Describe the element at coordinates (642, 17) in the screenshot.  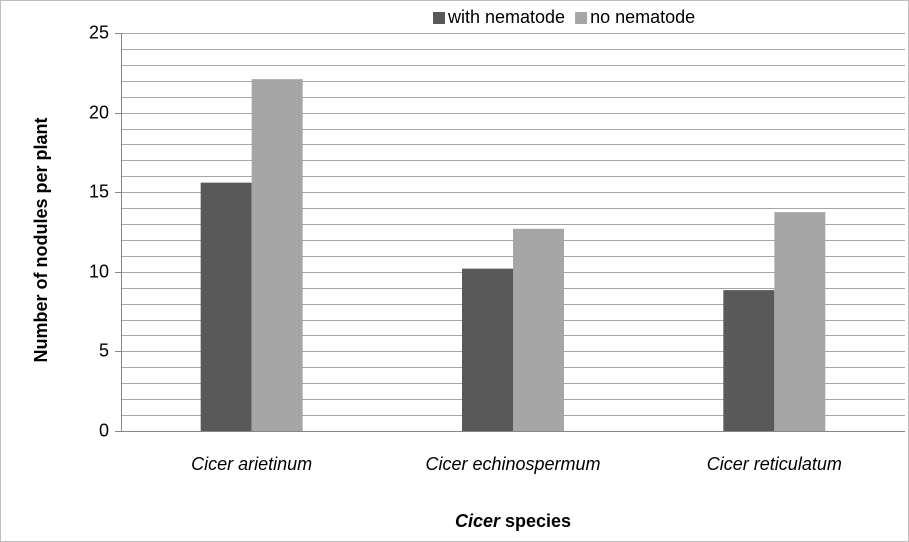
I see `legend-label: no nematode` at that location.